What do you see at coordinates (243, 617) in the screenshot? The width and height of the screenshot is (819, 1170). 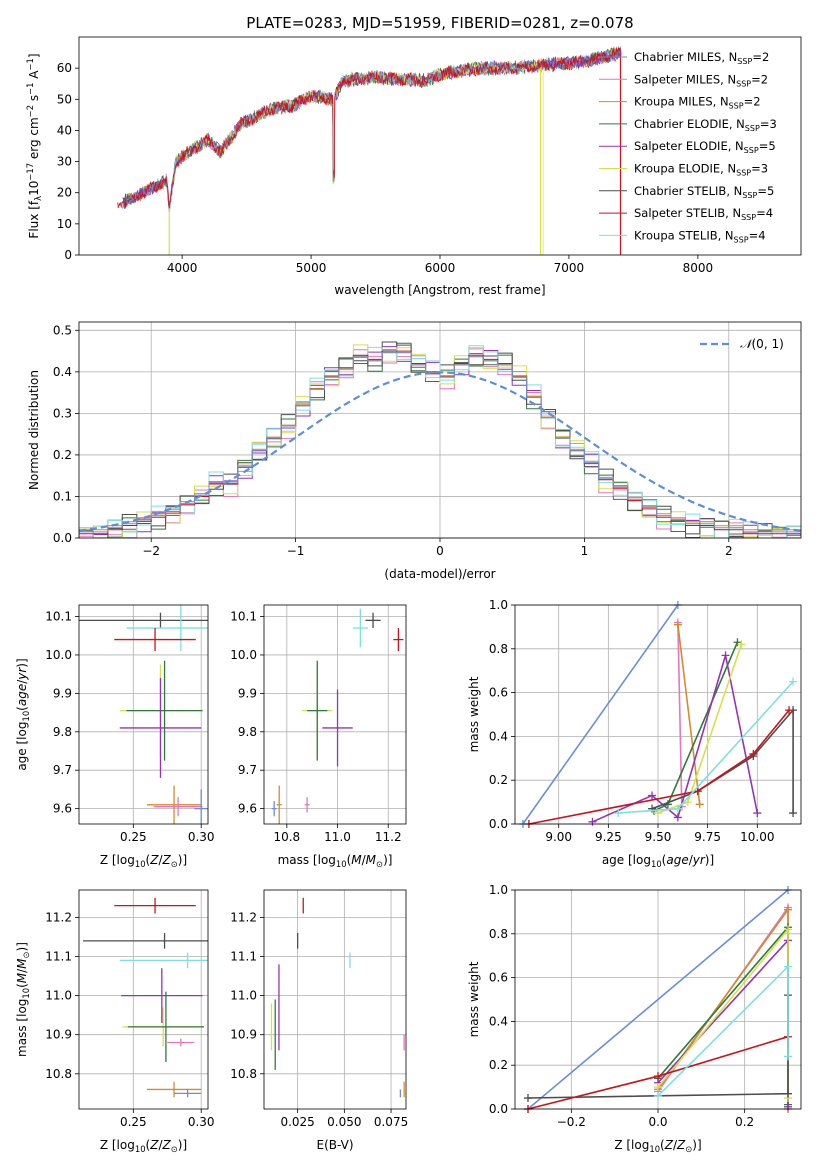 I see `age-vs-mass-ytick-label: 10.1` at bounding box center [243, 617].